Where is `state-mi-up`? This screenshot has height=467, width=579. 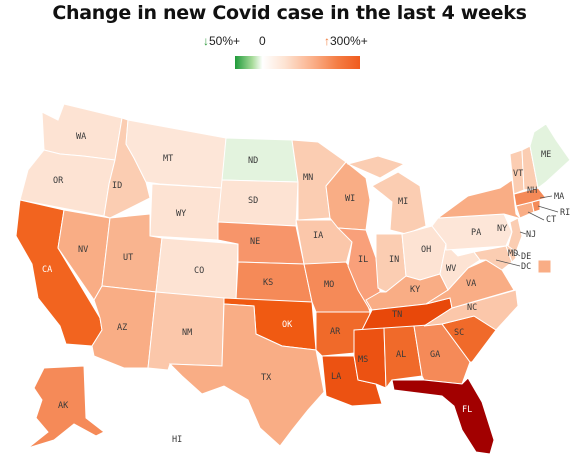
state-mi-up is located at coordinates (376, 167).